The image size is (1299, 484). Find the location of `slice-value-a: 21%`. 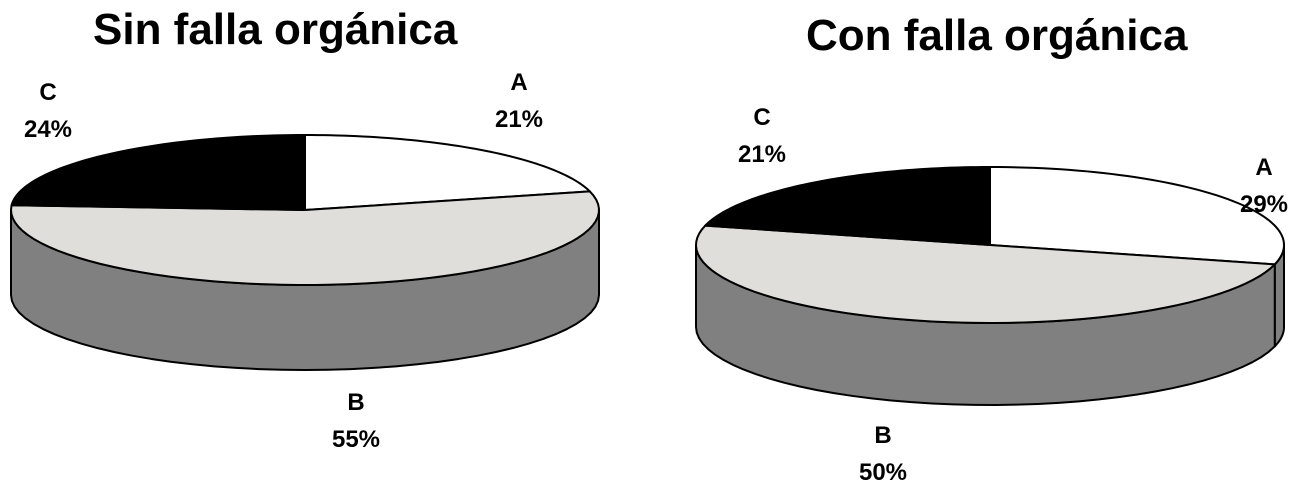

slice-value-a: 21% is located at coordinates (519, 119).